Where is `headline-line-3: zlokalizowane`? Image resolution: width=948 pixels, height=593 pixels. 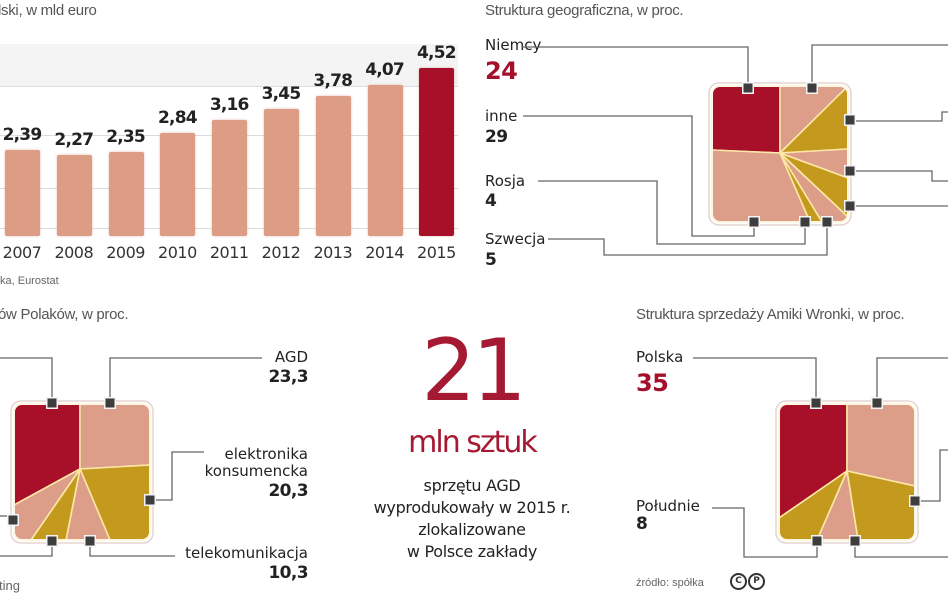
headline-line-3: zlokalizowane is located at coordinates (472, 529).